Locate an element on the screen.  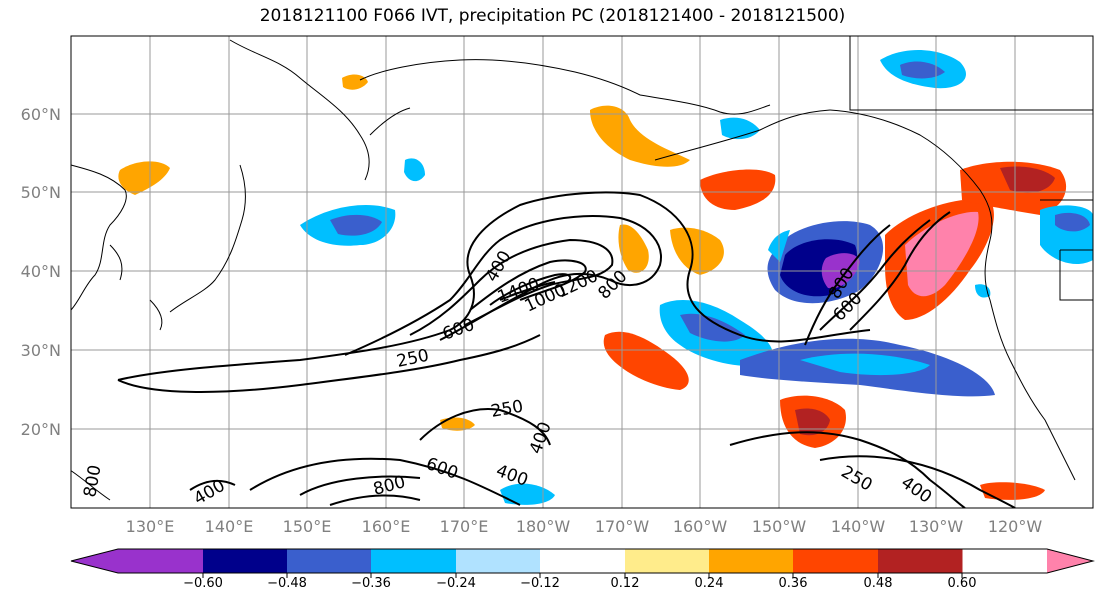
colorbar-label: −0.24 is located at coordinates (456, 583).